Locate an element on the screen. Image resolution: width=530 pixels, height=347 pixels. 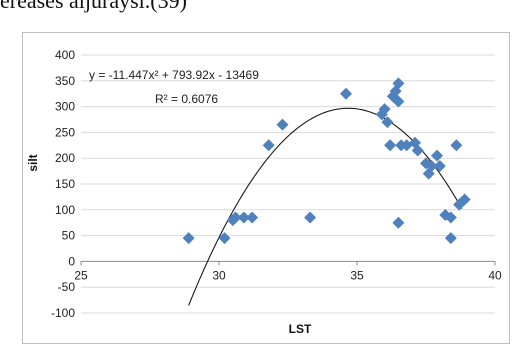
x-axis-ticks: 25 30 35 40 is located at coordinates (288, 271).